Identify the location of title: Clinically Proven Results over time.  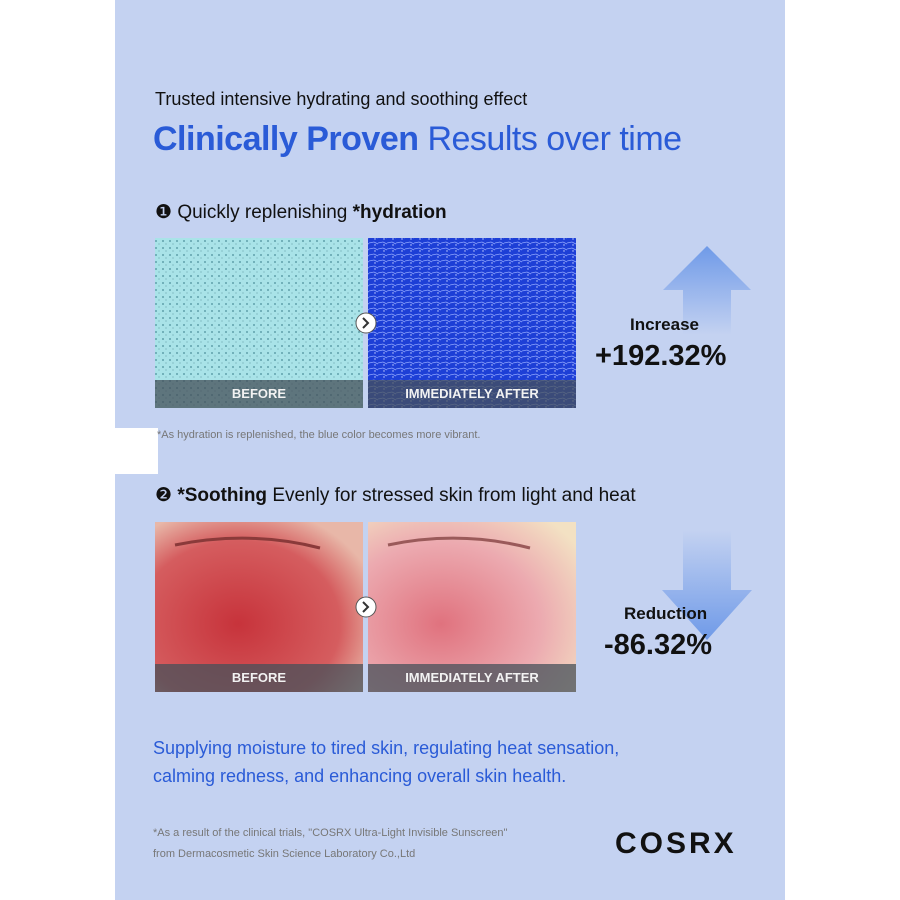
(417, 139).